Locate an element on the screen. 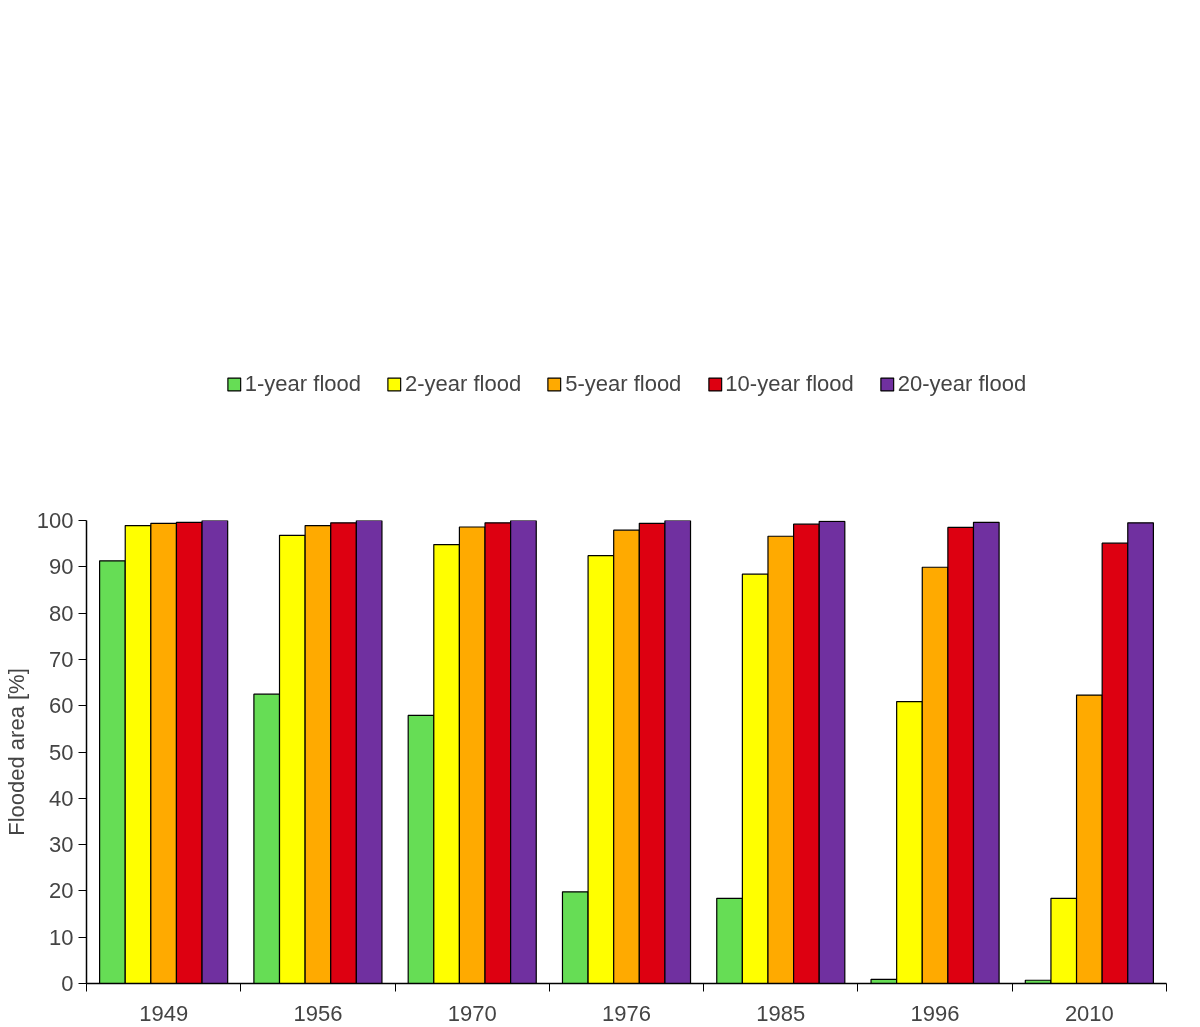 This screenshot has height=1027, width=1200. y-tick-label: 70 is located at coordinates (61, 659).